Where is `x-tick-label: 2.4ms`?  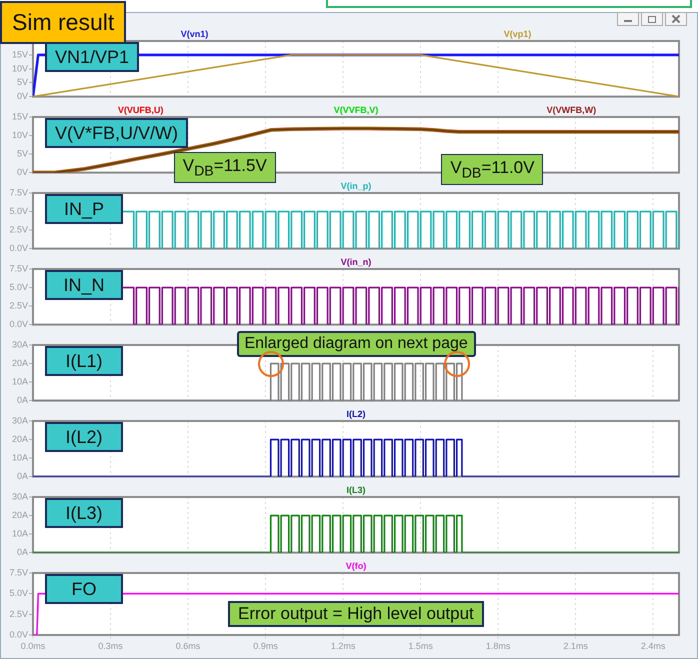
x-tick-label: 2.4ms is located at coordinates (653, 645).